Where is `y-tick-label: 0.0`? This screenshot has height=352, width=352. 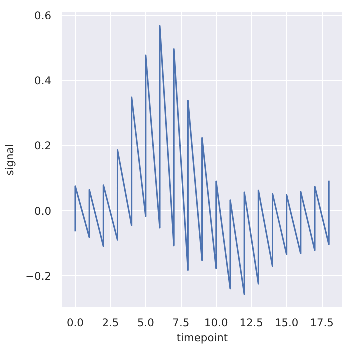 y-tick-label: 0.0 is located at coordinates (43, 211).